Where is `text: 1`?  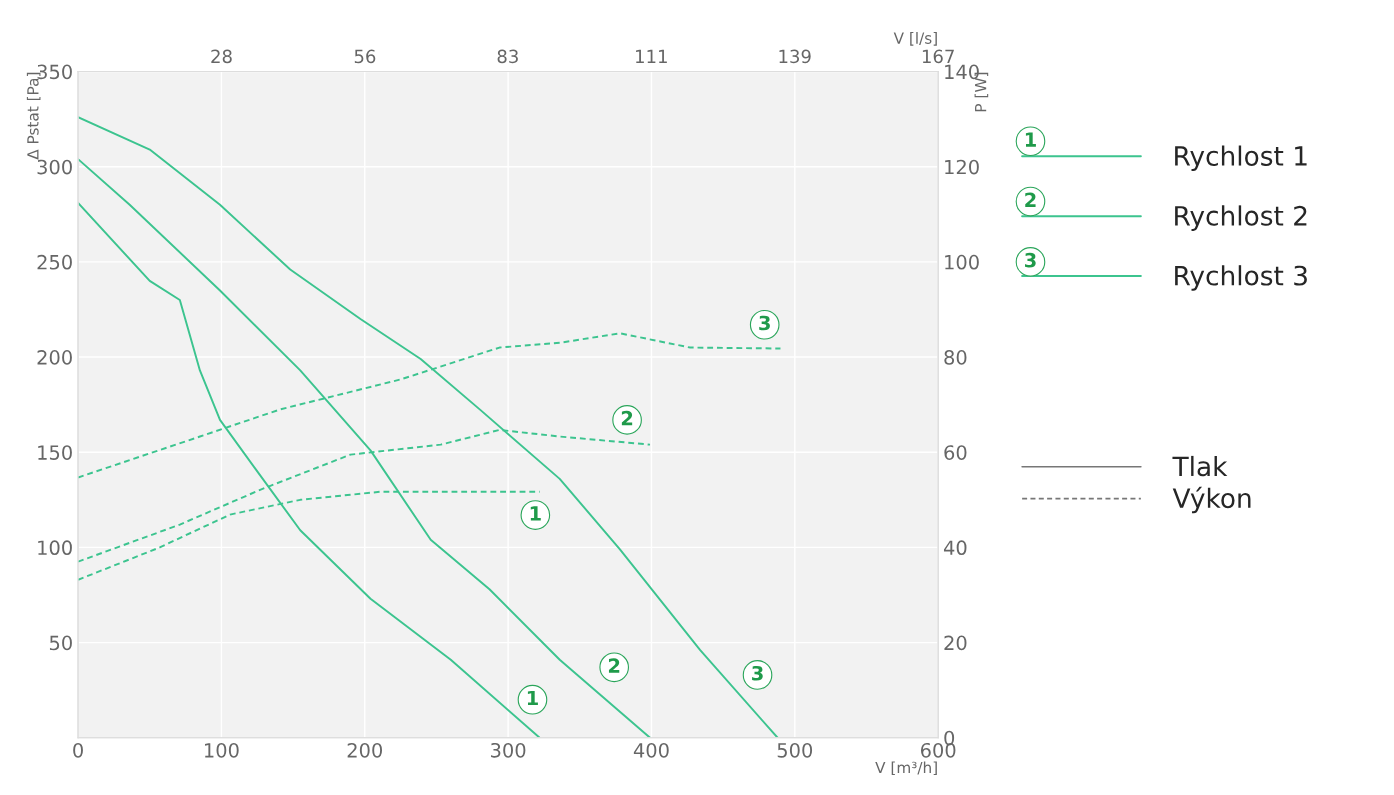
text: 1 is located at coordinates (1030, 139).